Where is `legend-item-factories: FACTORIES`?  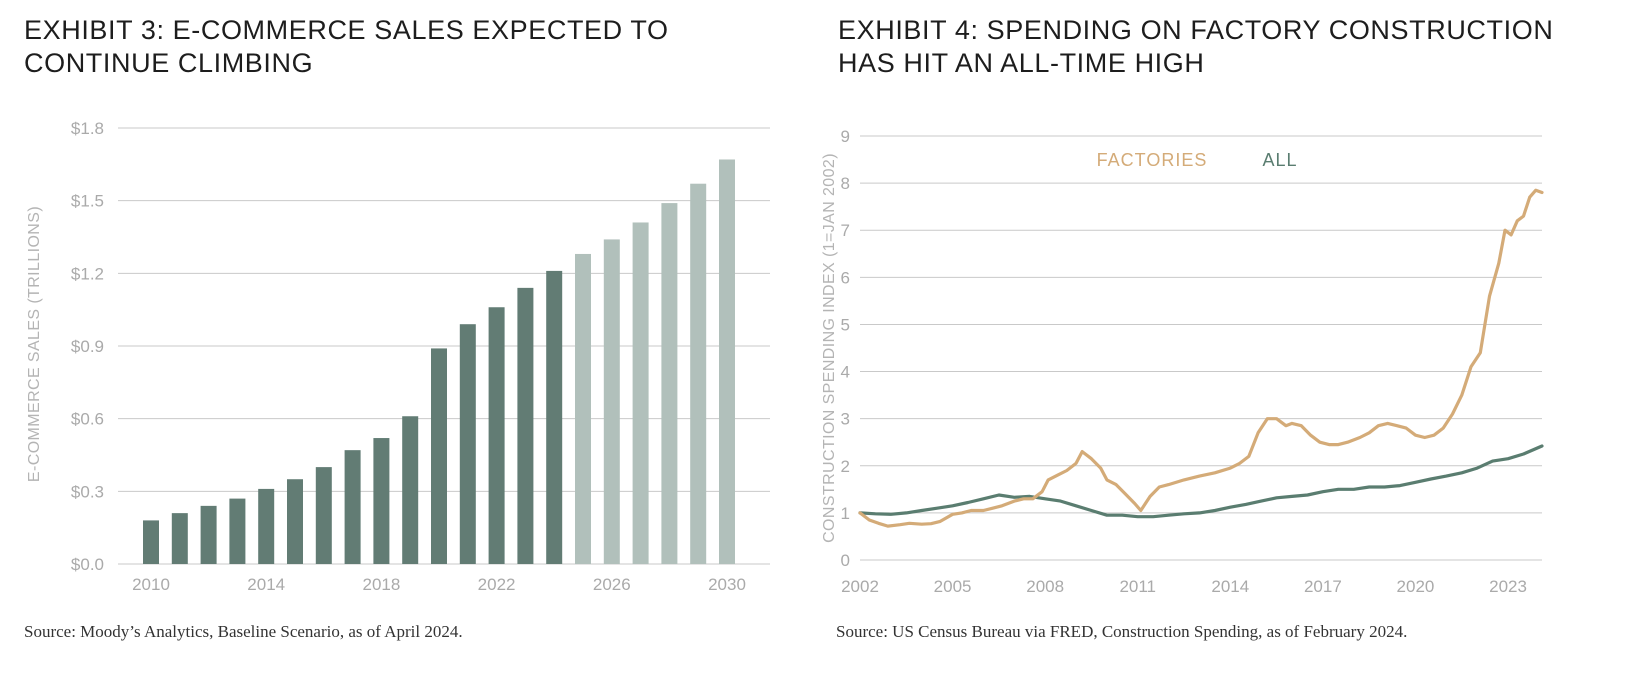
legend-item-factories: FACTORIES is located at coordinates (1152, 160).